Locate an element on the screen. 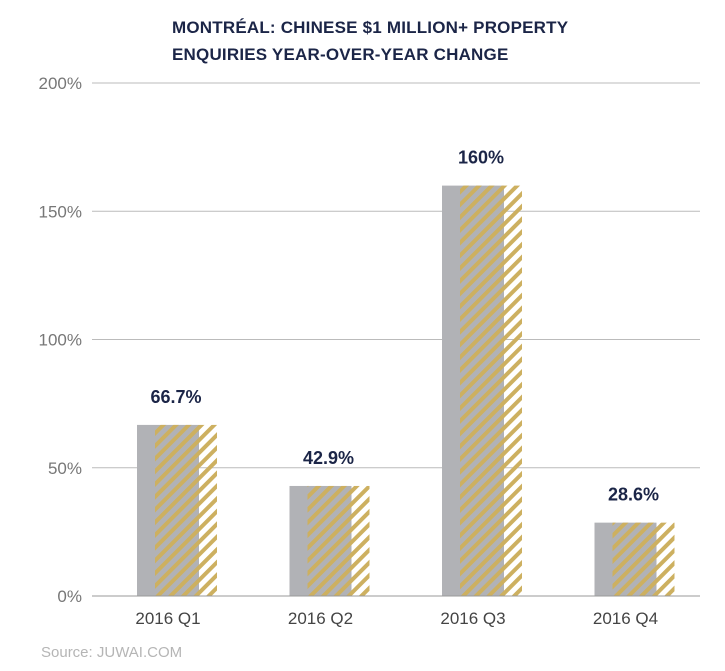 This screenshot has width=725, height=671. title-line-2: ENQUIRIES YEAR-OVER-YEAR CHANGE is located at coordinates (340, 54).